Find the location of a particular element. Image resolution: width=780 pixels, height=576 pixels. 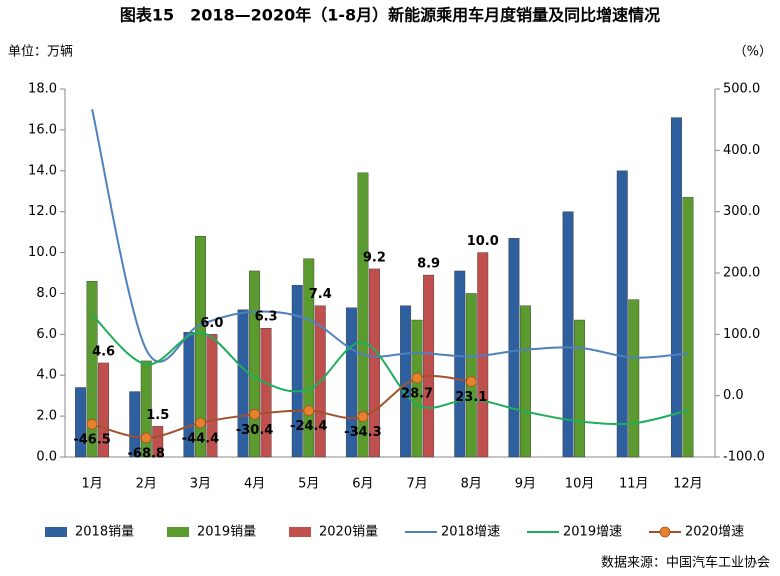

y-tick-label: 16.0 is located at coordinates (42, 129).